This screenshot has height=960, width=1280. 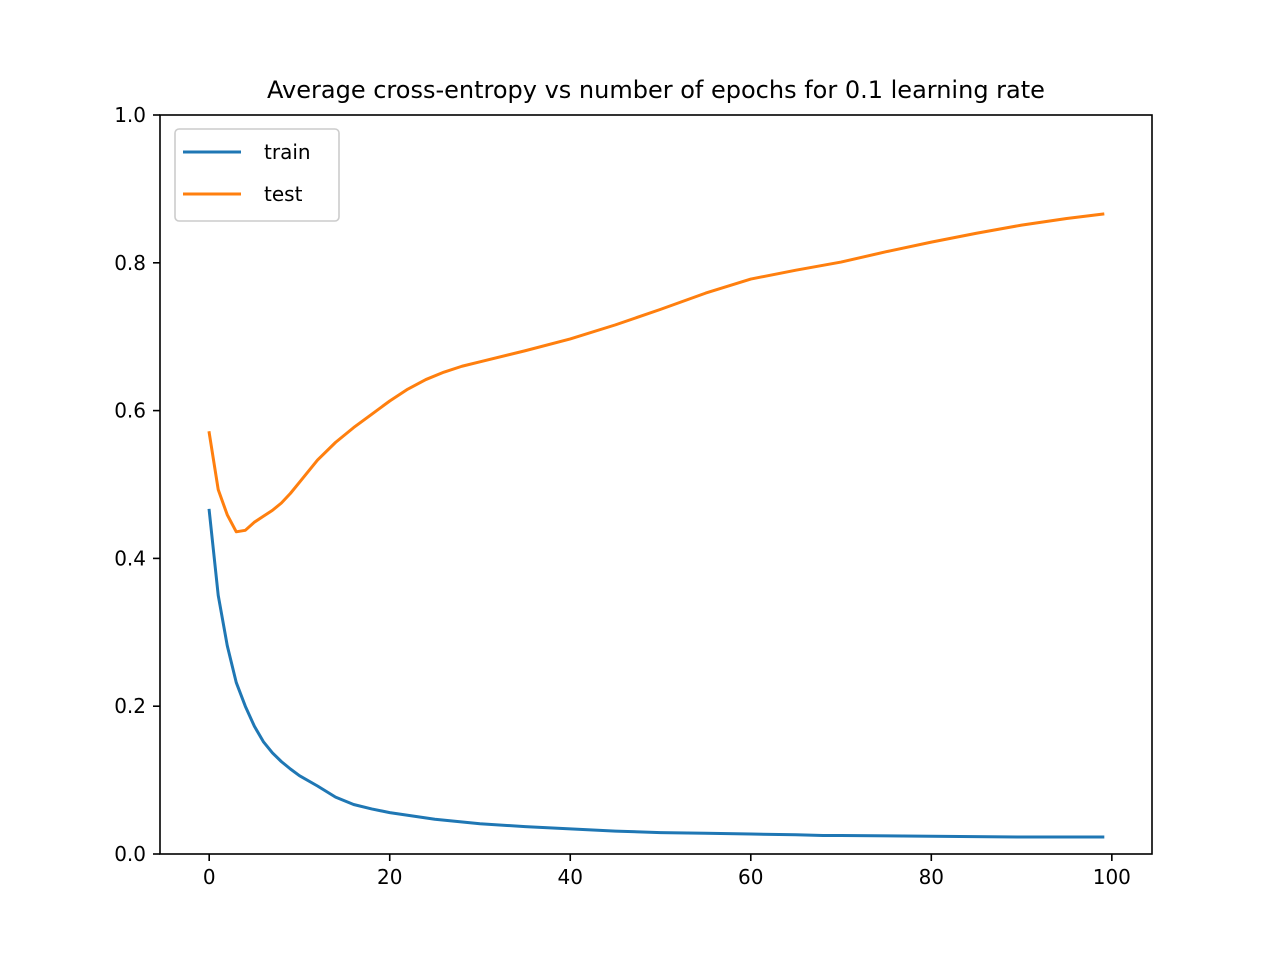 What do you see at coordinates (130, 411) in the screenshot?
I see `y-tick-label: 0.6` at bounding box center [130, 411].